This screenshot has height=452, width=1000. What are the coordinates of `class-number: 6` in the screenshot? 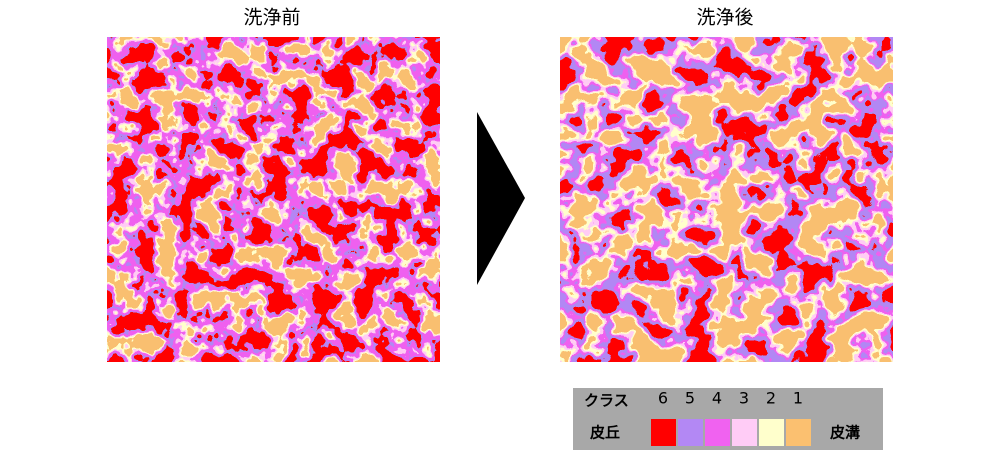 It's located at (663, 398).